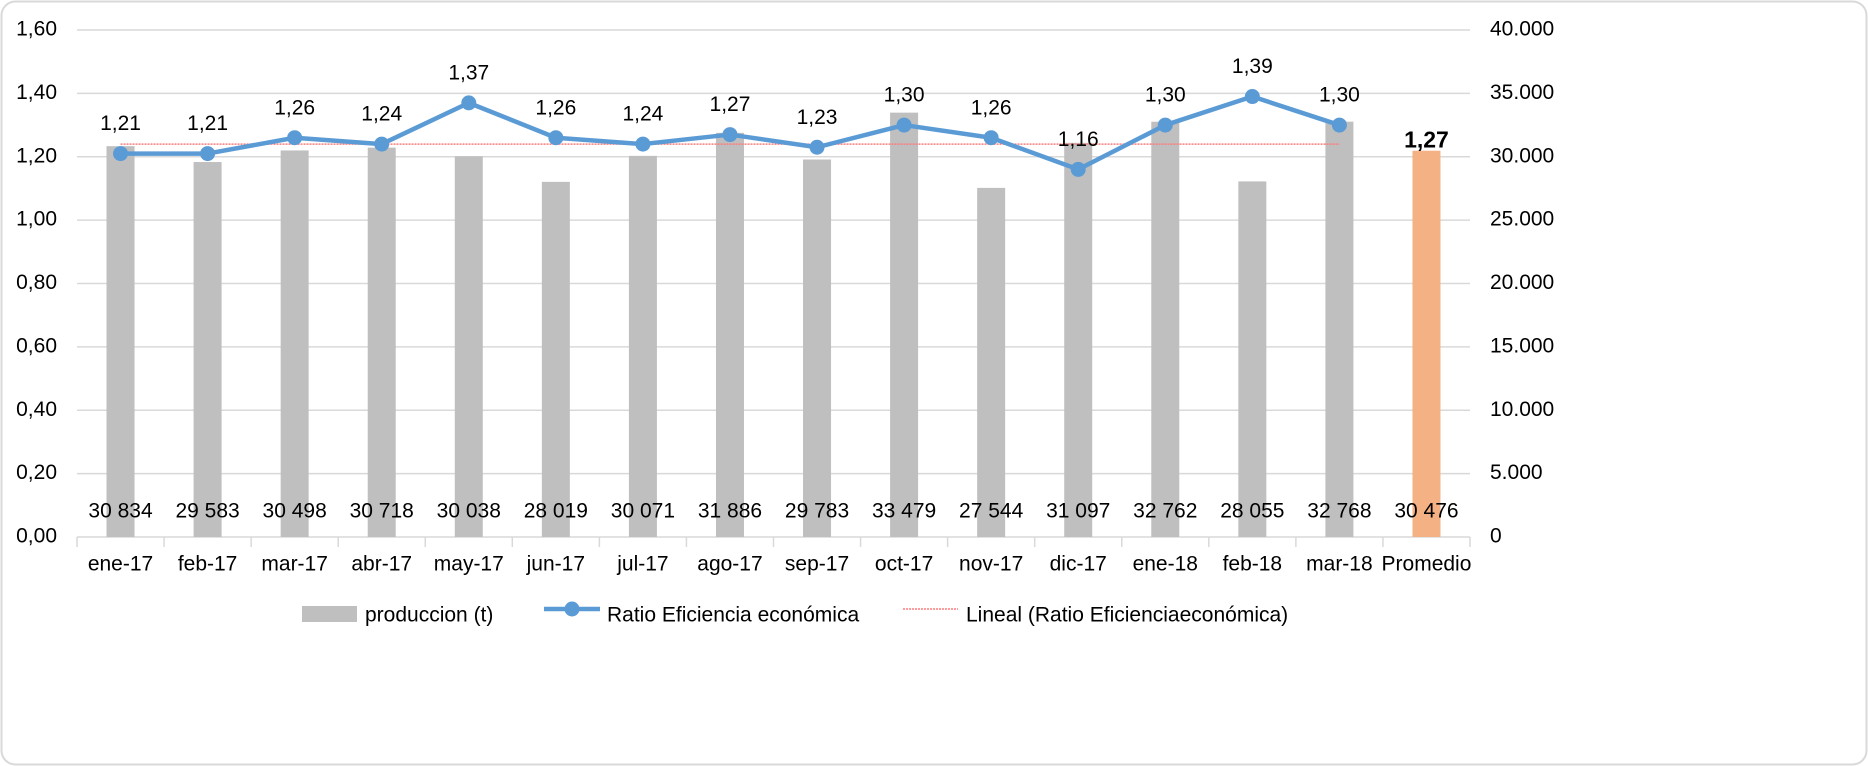 This screenshot has height=766, width=1868. Describe the element at coordinates (36, 536) in the screenshot. I see `y-tick-label: 0,00` at that location.